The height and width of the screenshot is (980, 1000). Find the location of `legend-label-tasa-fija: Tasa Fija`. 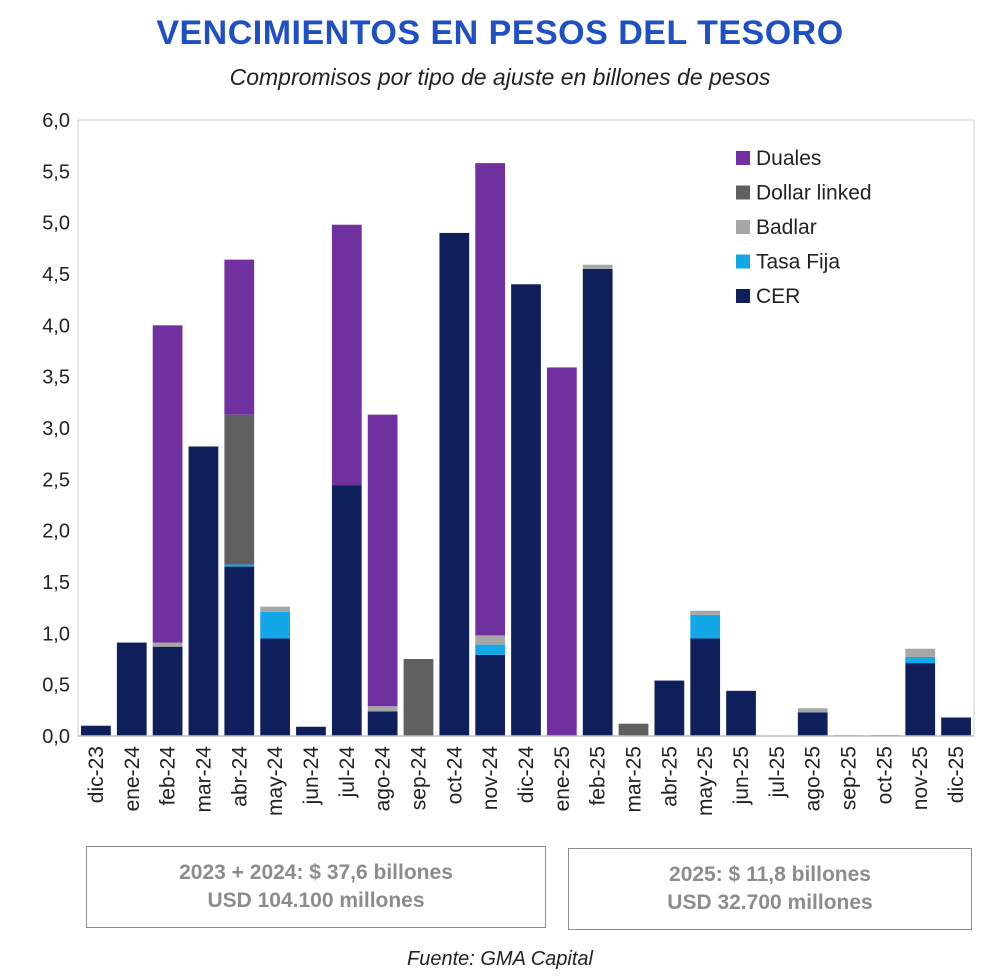

legend-label-tasa-fija: Tasa Fija is located at coordinates (798, 262).